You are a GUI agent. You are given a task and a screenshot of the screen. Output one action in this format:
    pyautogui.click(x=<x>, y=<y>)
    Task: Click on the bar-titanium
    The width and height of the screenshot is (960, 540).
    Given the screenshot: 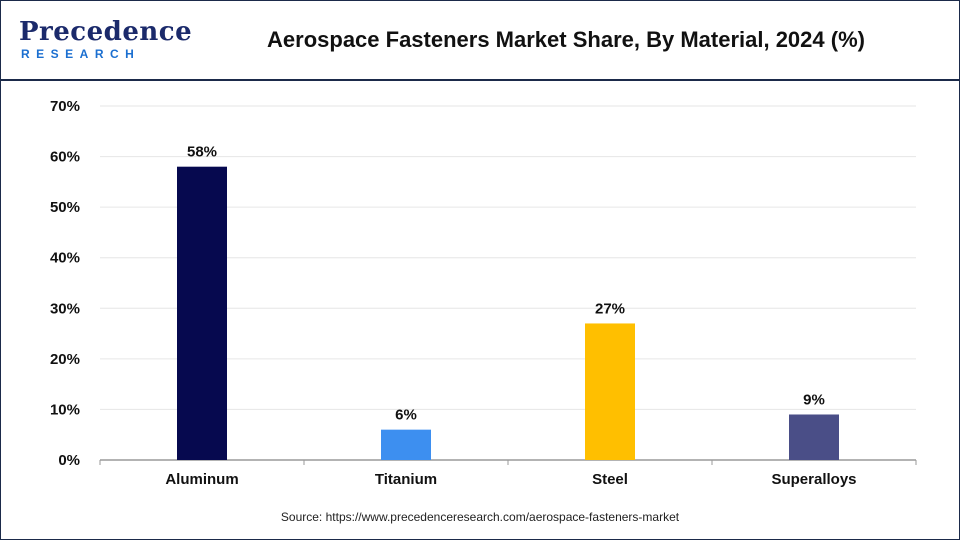 What is the action you would take?
    pyautogui.click(x=406, y=444)
    